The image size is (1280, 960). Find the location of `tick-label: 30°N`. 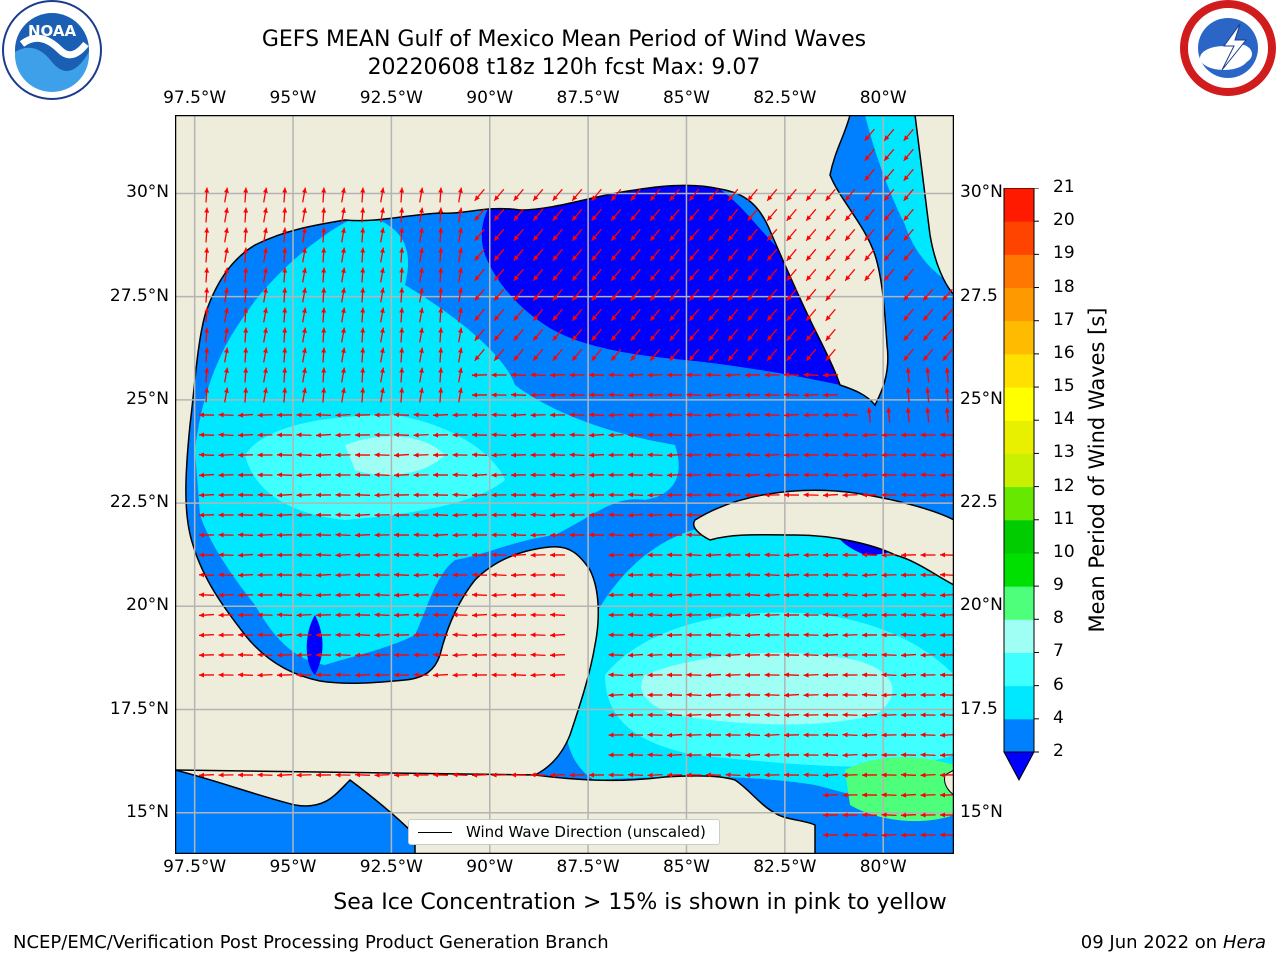

tick-label: 30°N is located at coordinates (147, 192).